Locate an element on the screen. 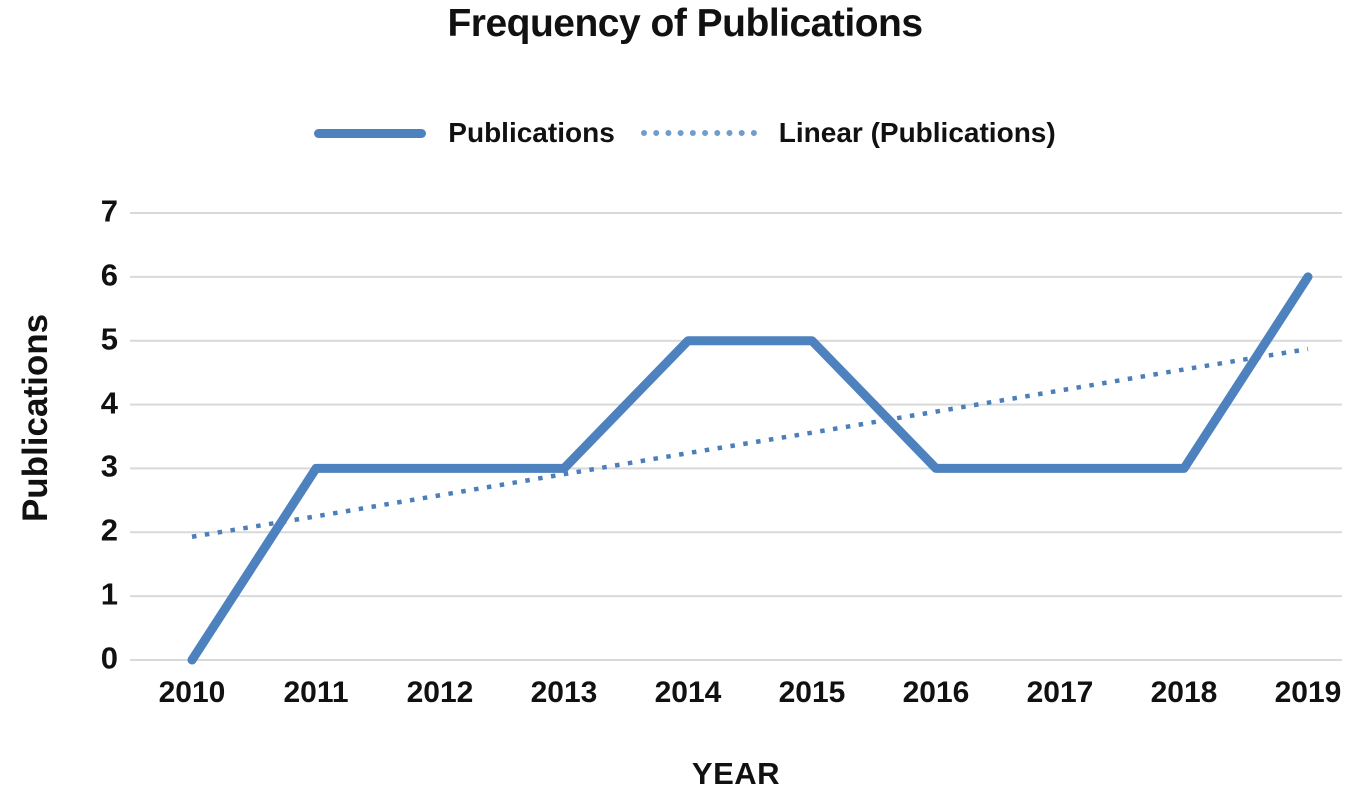  x-tick-label: 2011 is located at coordinates (316, 692).